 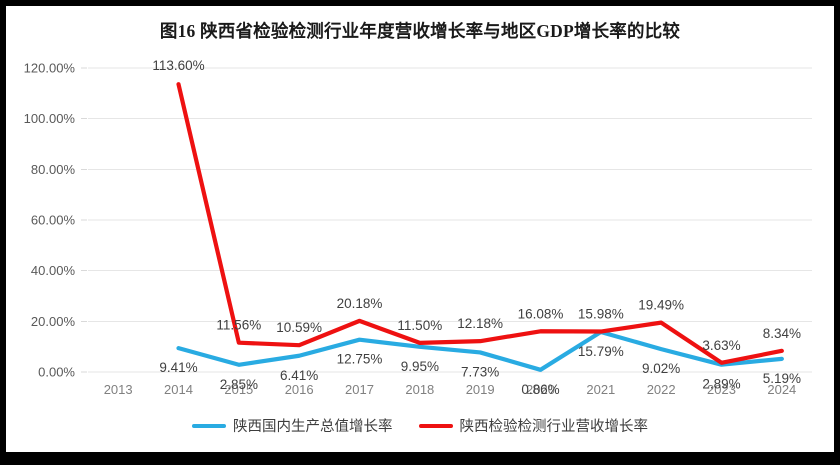 I want to click on data-point-label: 11.56%, so click(x=238, y=325).